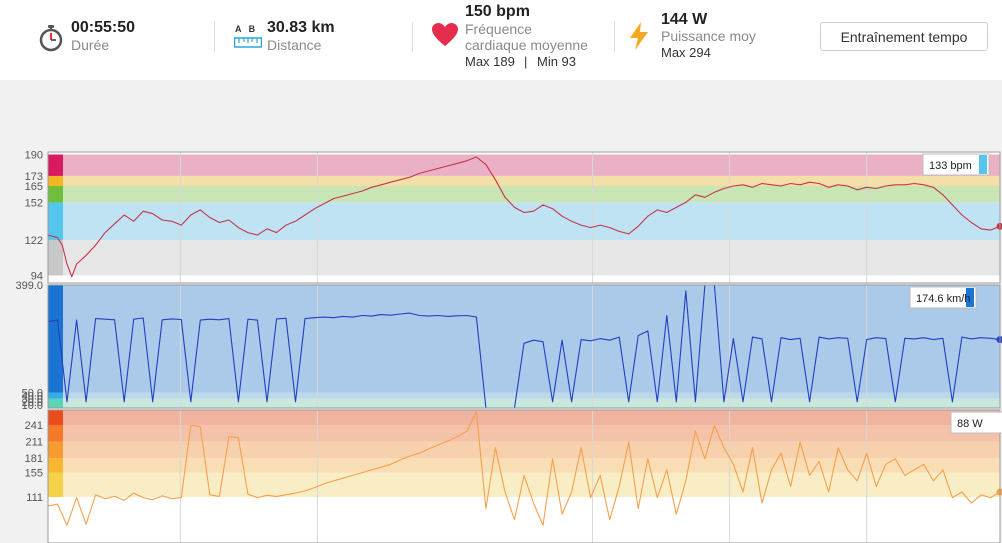  Describe the element at coordinates (34, 241) in the screenshot. I see `heart_rate-tick-label: 122` at that location.